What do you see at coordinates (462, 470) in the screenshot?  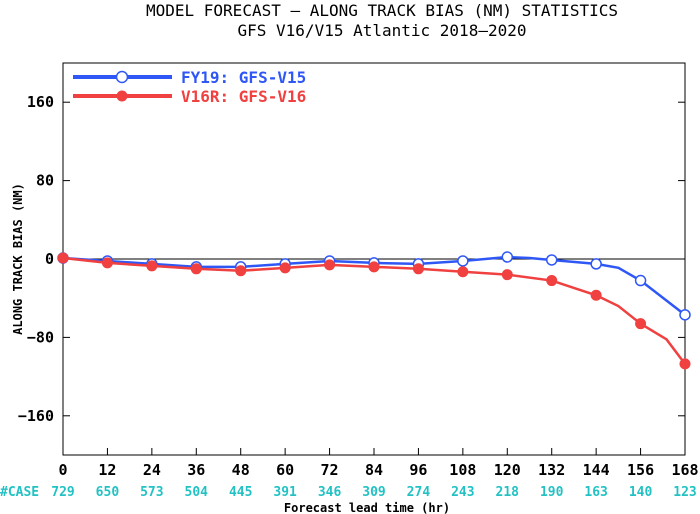 I see `x-tick-label: 108` at bounding box center [462, 470].